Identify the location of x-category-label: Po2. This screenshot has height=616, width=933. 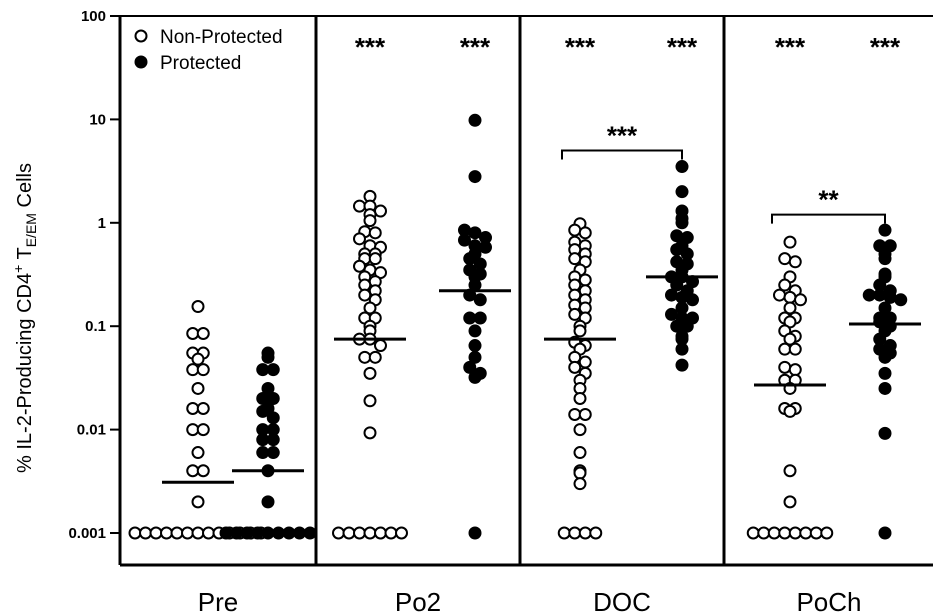
(418, 601).